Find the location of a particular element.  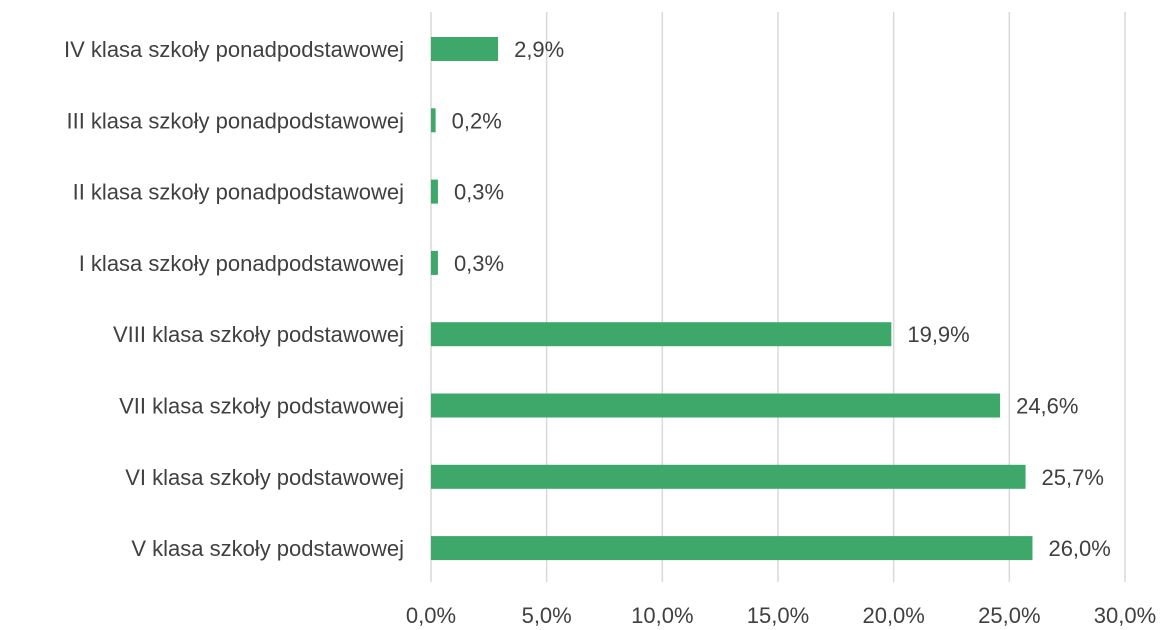

data-label: 26,0% is located at coordinates (1079, 548).